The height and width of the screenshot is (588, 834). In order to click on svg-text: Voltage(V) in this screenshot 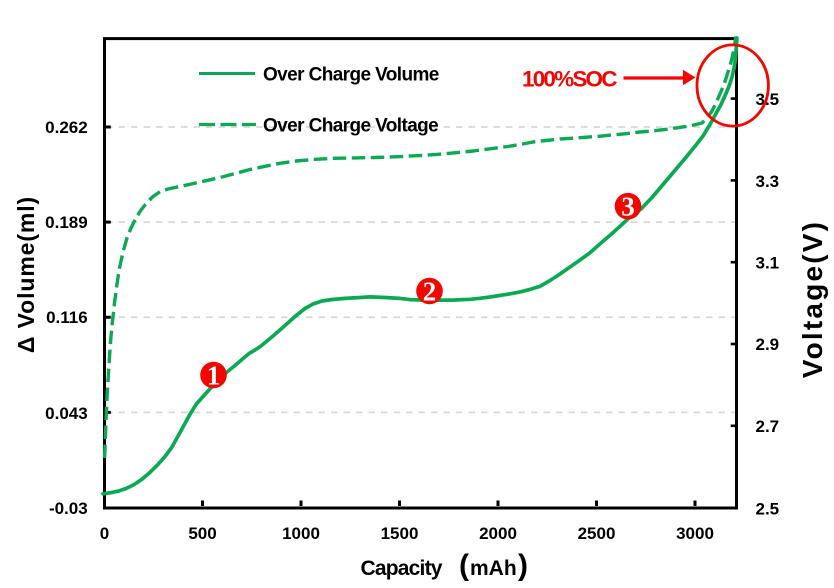, I will do `click(812, 299)`.